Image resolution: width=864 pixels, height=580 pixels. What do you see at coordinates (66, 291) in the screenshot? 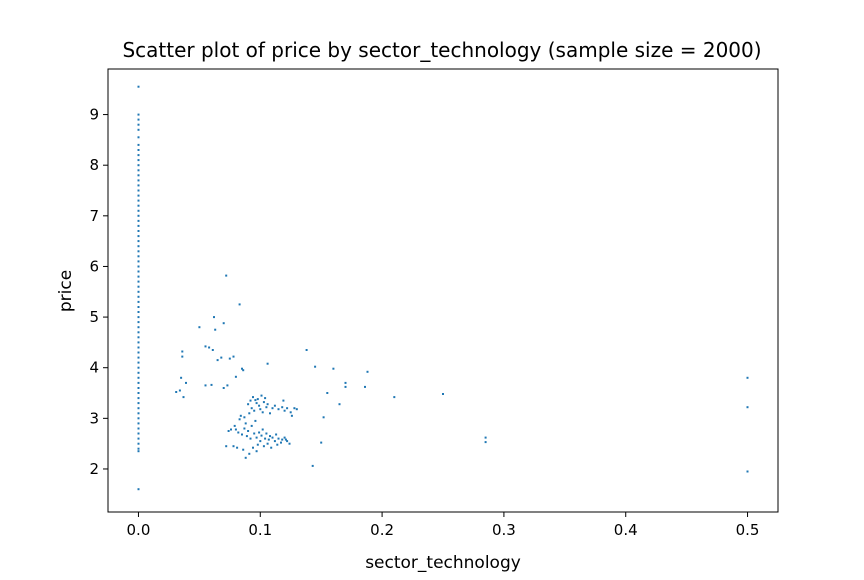
I see `y-axis-label: price` at bounding box center [66, 291].